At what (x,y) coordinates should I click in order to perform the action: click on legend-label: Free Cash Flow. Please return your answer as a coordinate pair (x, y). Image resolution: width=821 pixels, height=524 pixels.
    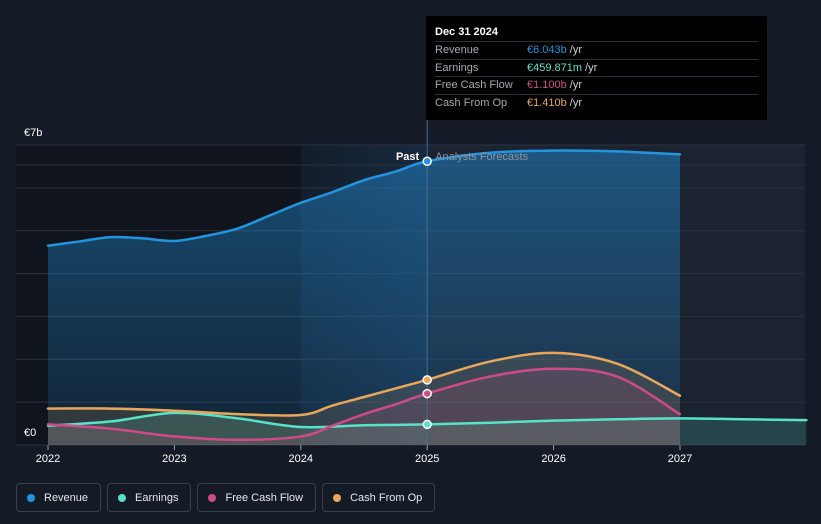
    Looking at the image, I should click on (264, 497).